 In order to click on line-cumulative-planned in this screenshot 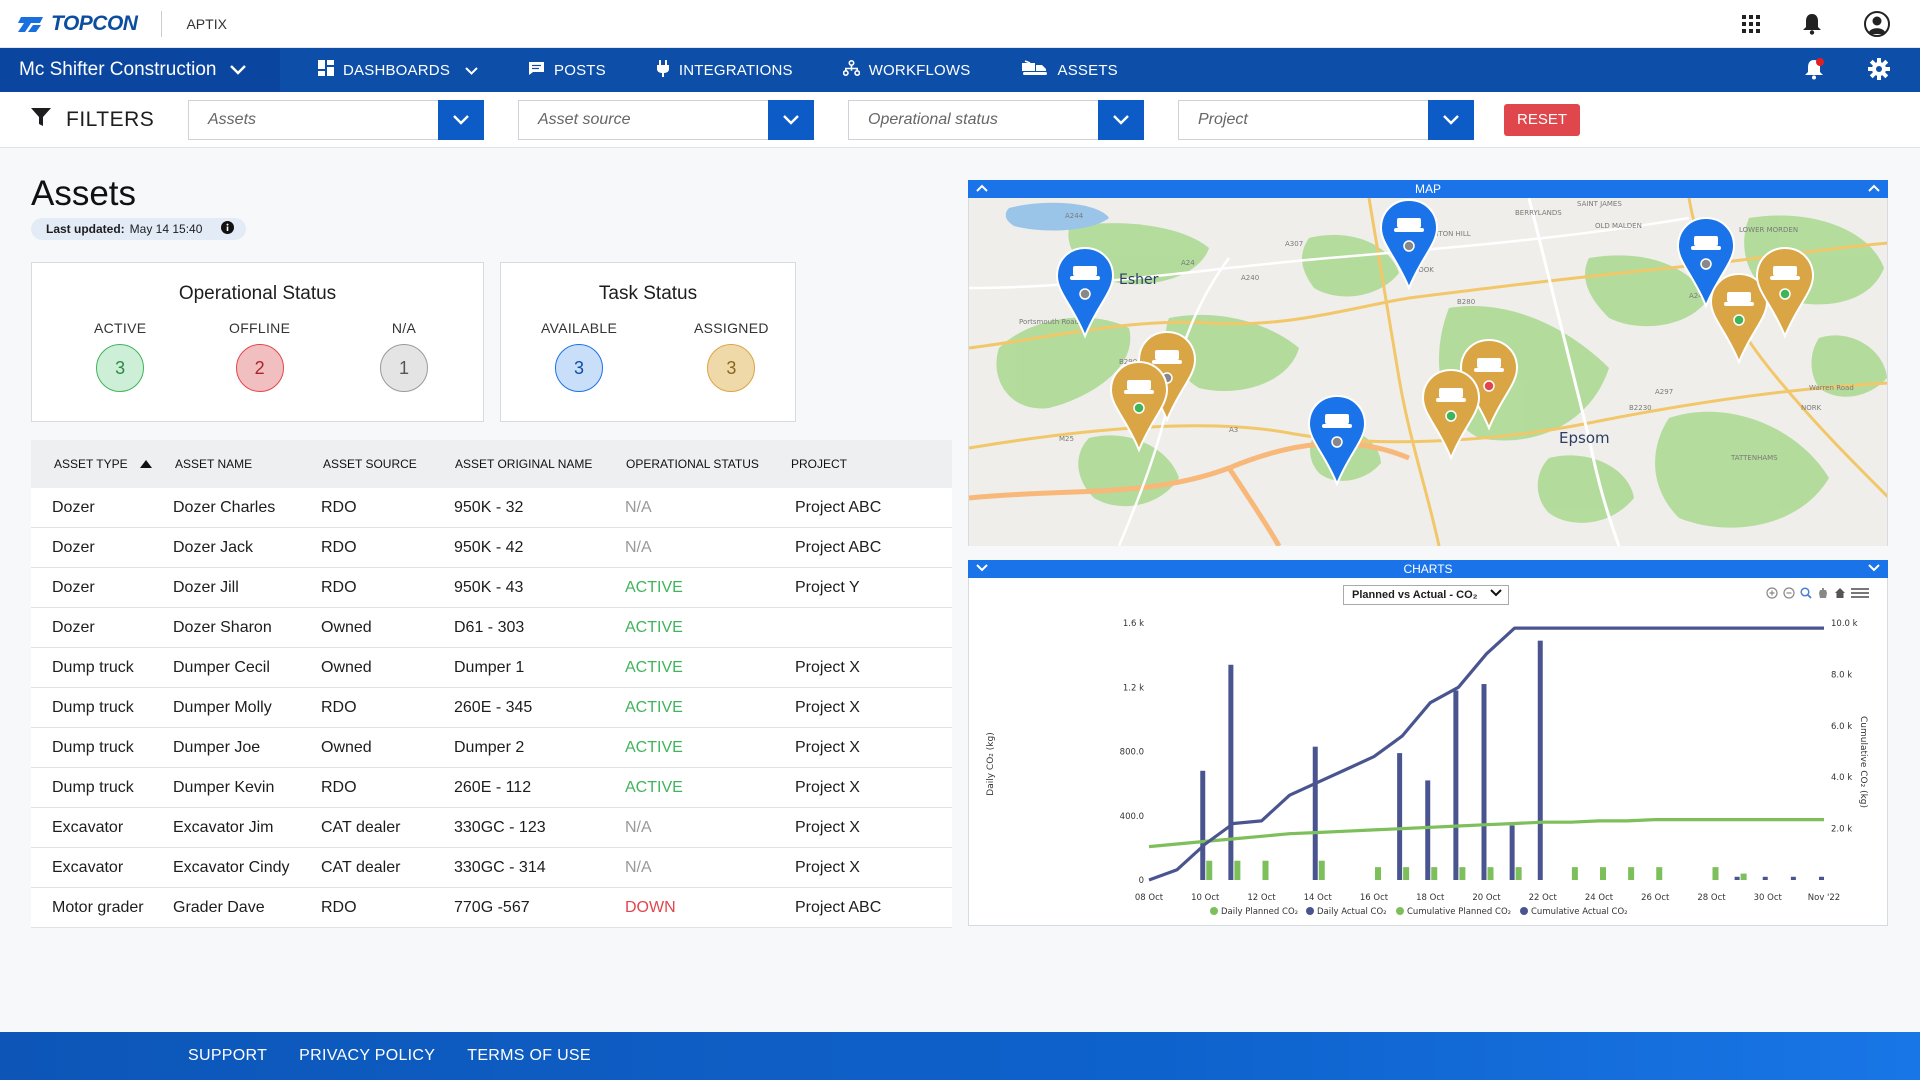, I will do `click(1486, 833)`.